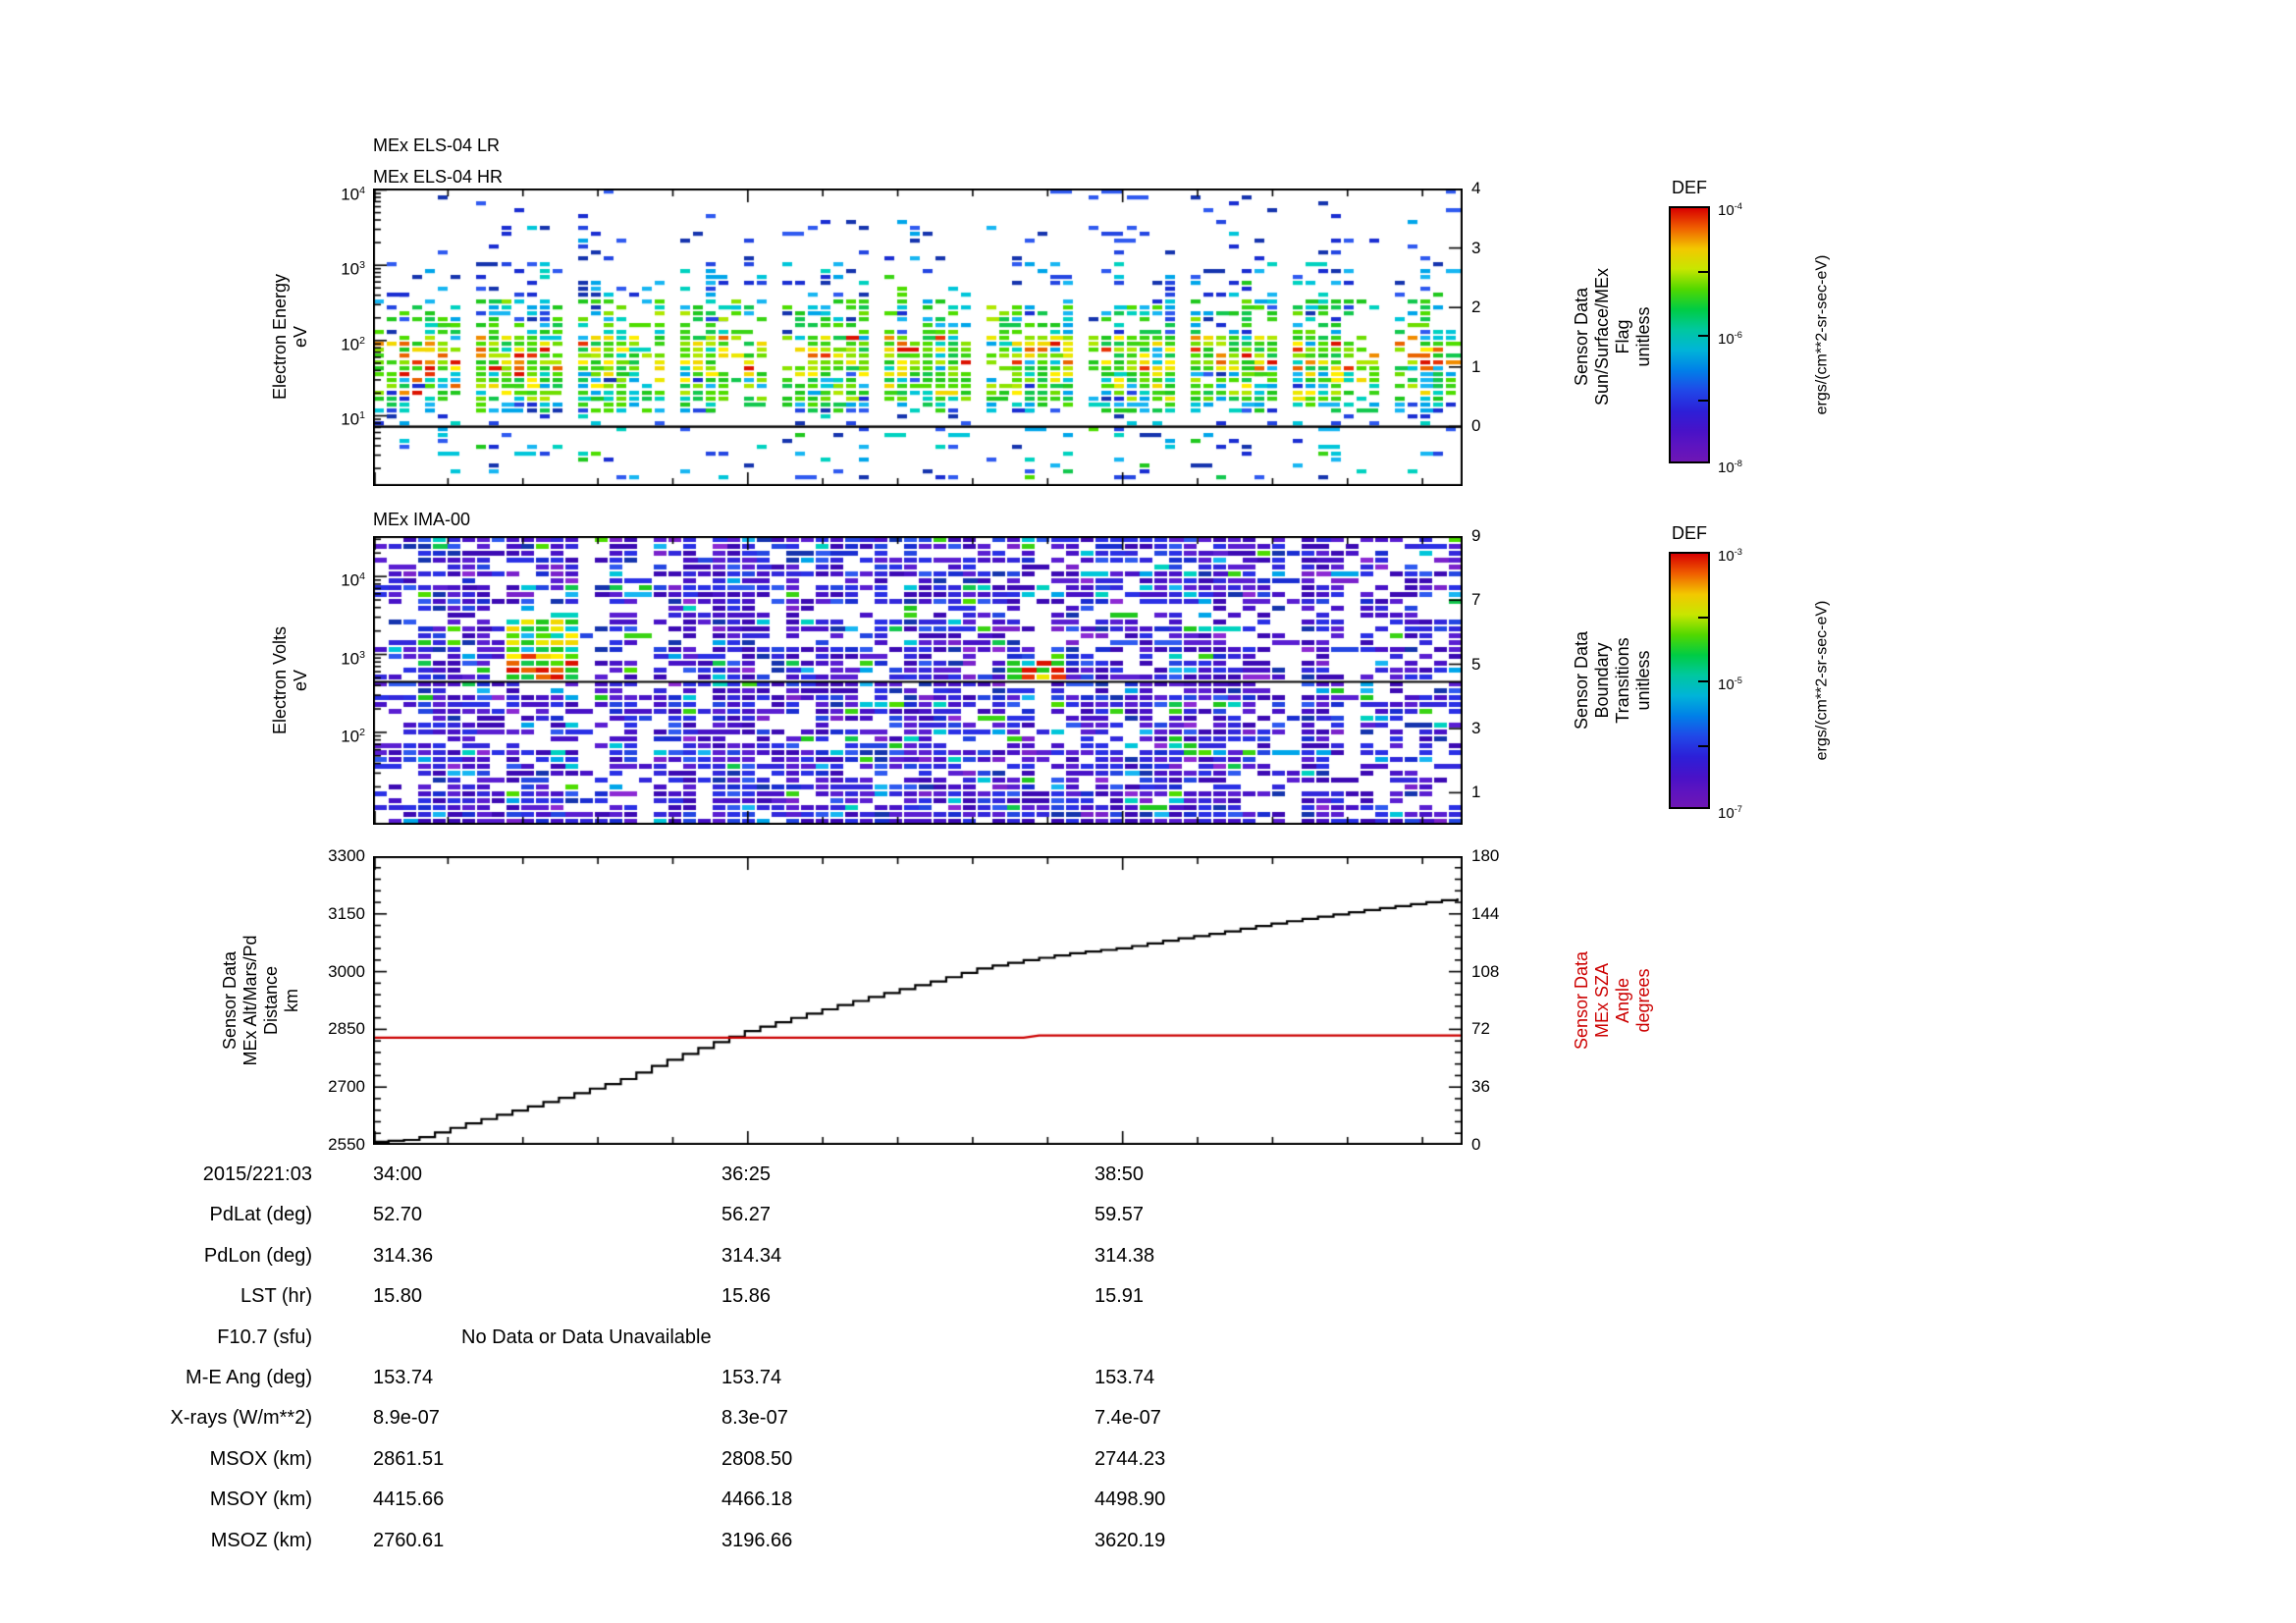  What do you see at coordinates (260, 1215) in the screenshot?
I see `table-row-label: PdLat (deg)` at bounding box center [260, 1215].